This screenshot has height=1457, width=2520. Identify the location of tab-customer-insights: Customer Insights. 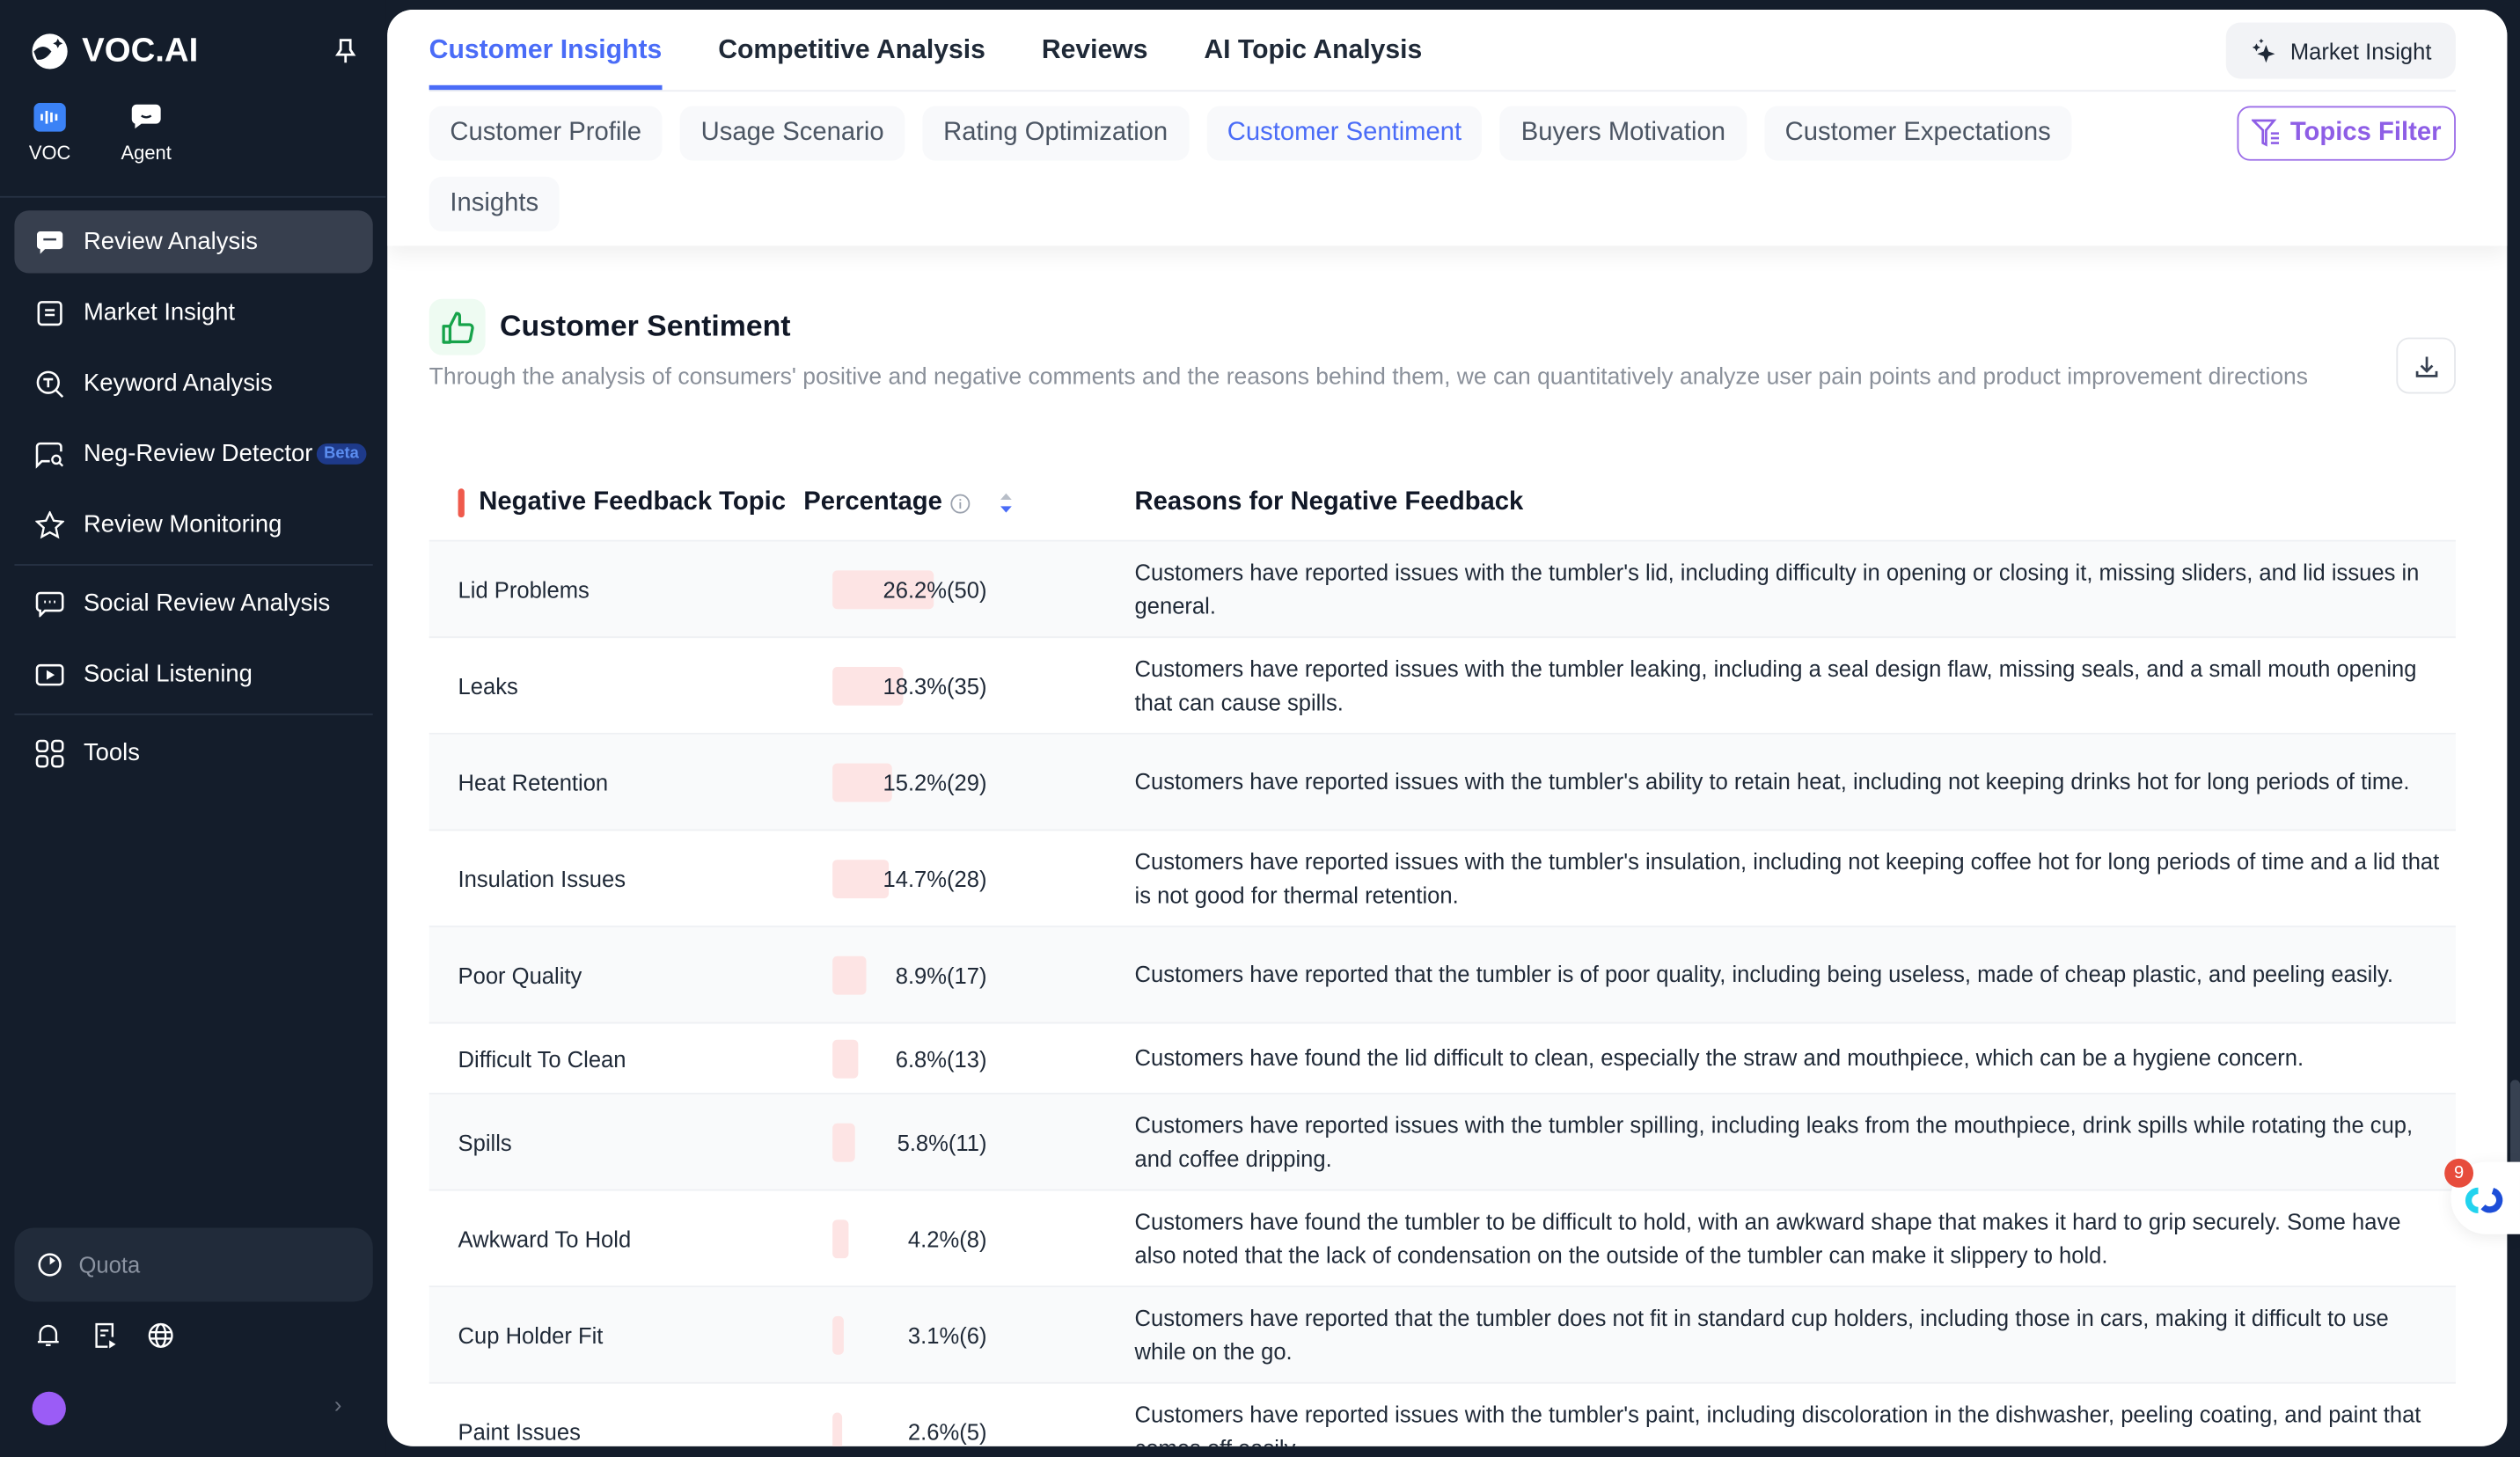
(546, 50).